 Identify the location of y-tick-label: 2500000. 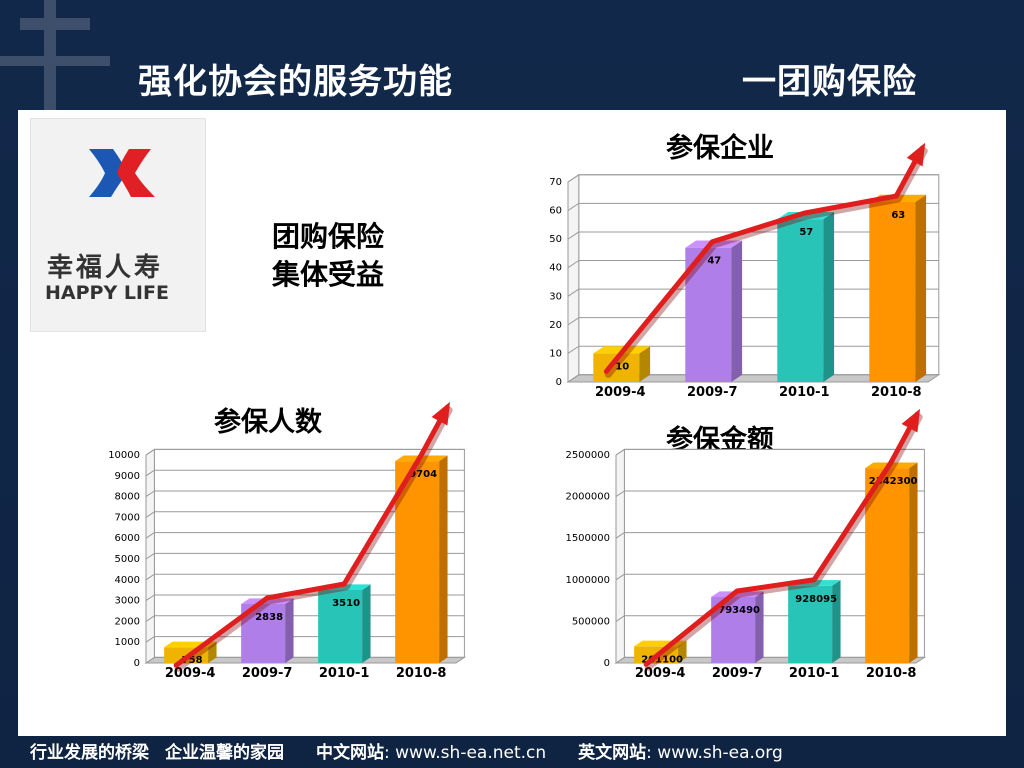
(587, 455).